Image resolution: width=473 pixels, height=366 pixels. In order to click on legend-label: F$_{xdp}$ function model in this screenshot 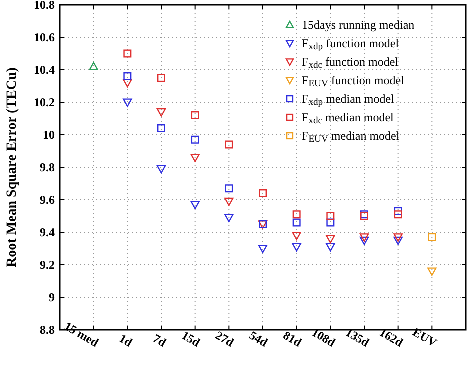, I will do `click(351, 44)`.